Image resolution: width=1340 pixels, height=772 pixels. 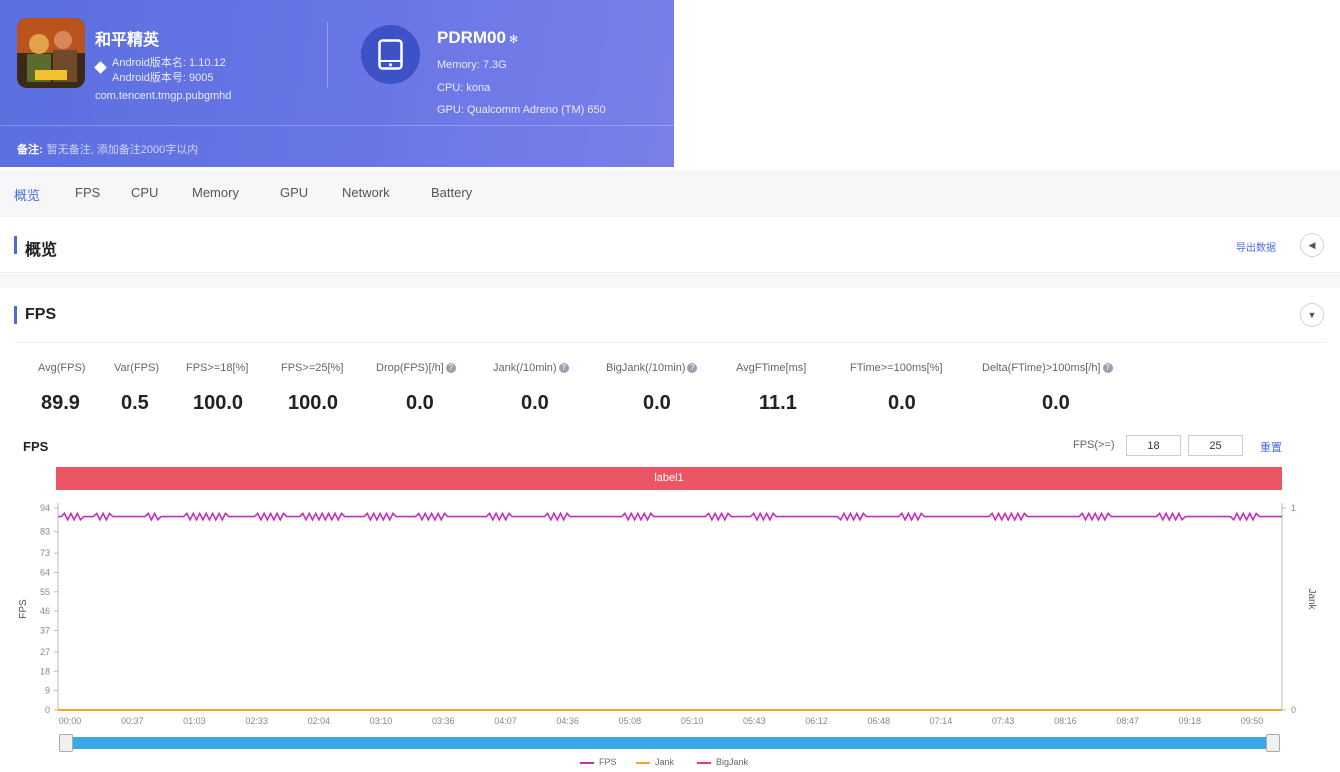 What do you see at coordinates (670, 193) in the screenshot?
I see `tab-bar: 概览 FPS CPU Memory GPU Network Battery` at bounding box center [670, 193].